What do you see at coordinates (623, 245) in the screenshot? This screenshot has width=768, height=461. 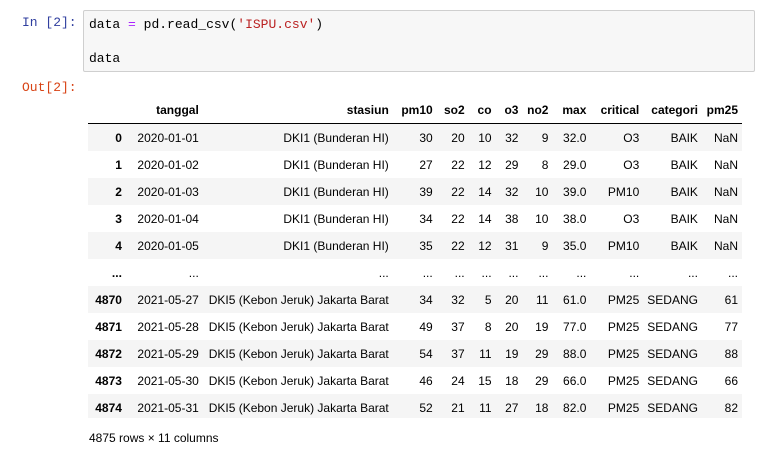 I see `table-cell: PM10` at bounding box center [623, 245].